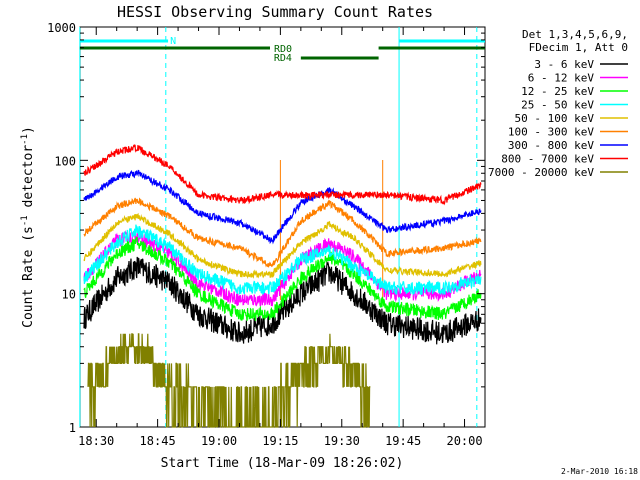  What do you see at coordinates (557, 91) in the screenshot?
I see `legend-label-2: 12 - 25 keV` at bounding box center [557, 91].